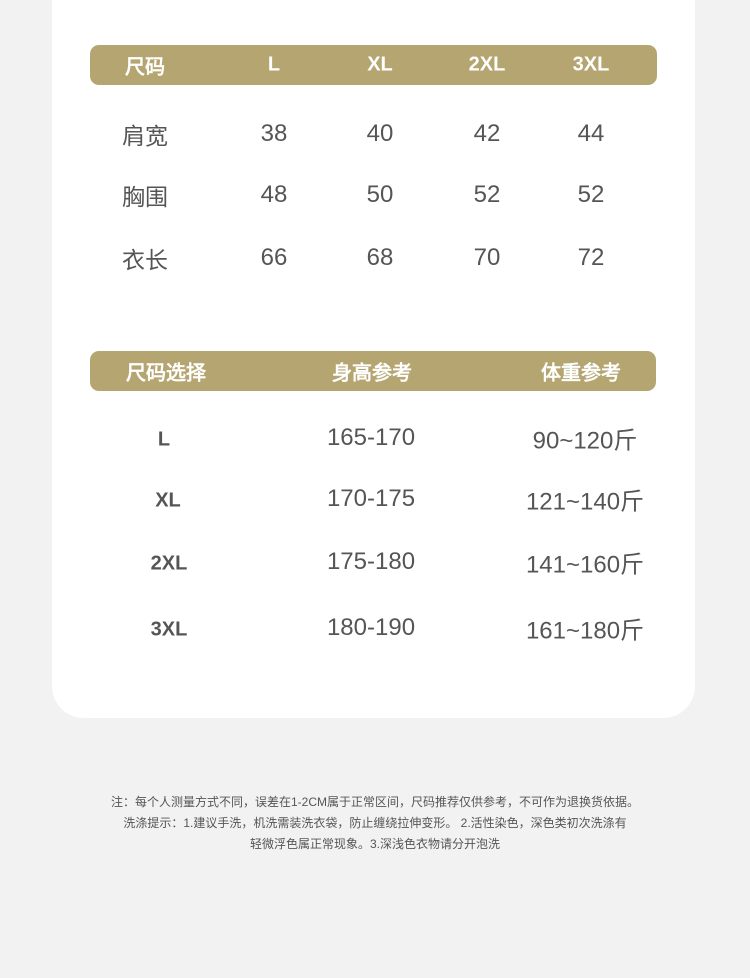 This screenshot has width=750, height=978. Describe the element at coordinates (145, 197) in the screenshot. I see `row-label: 胸围` at that location.